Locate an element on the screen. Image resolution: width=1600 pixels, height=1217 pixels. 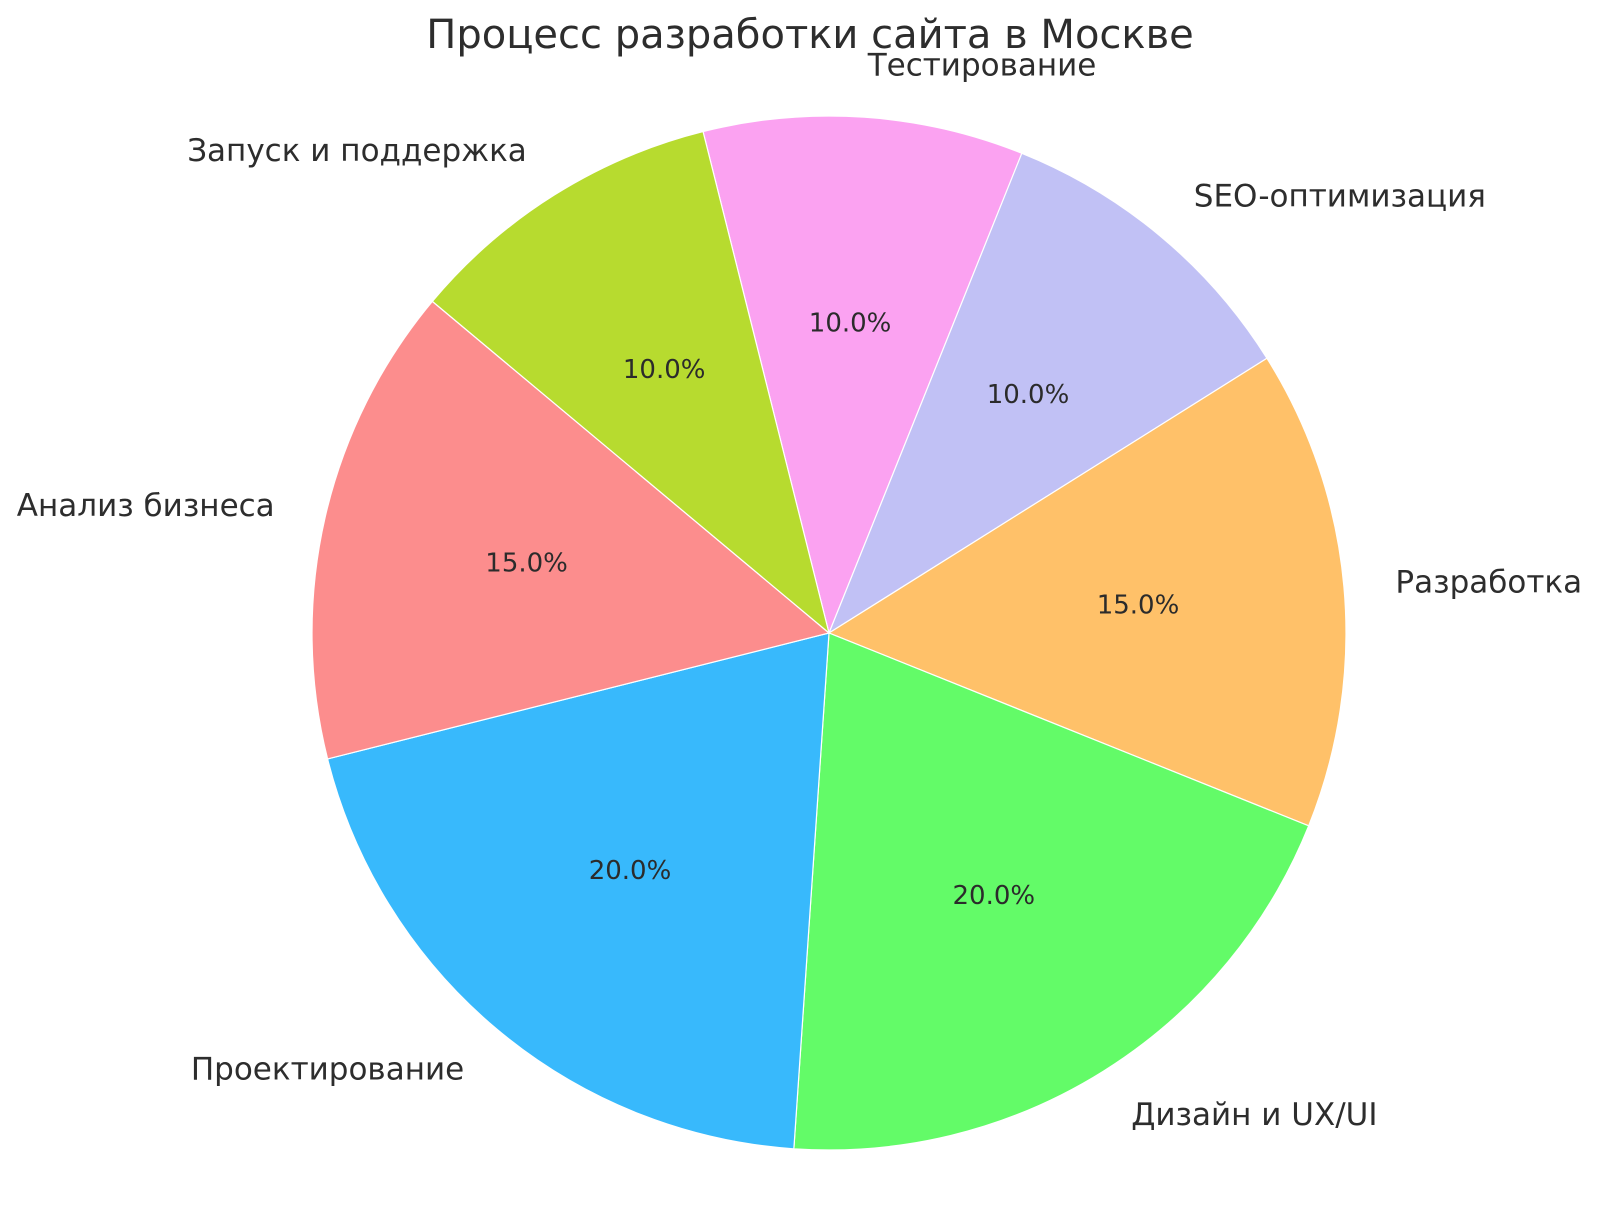
slice-label: SEO-оптимизация is located at coordinates (1340, 197).